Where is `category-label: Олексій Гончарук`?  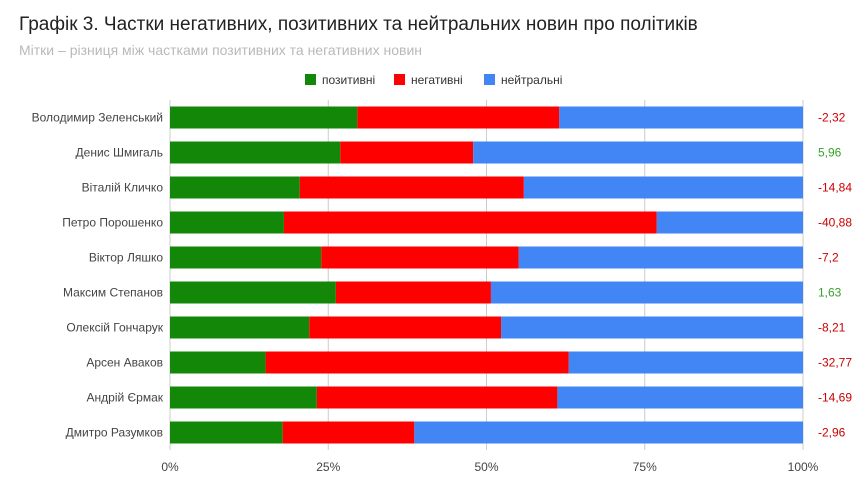
category-label: Олексій Гончарук is located at coordinates (114, 328).